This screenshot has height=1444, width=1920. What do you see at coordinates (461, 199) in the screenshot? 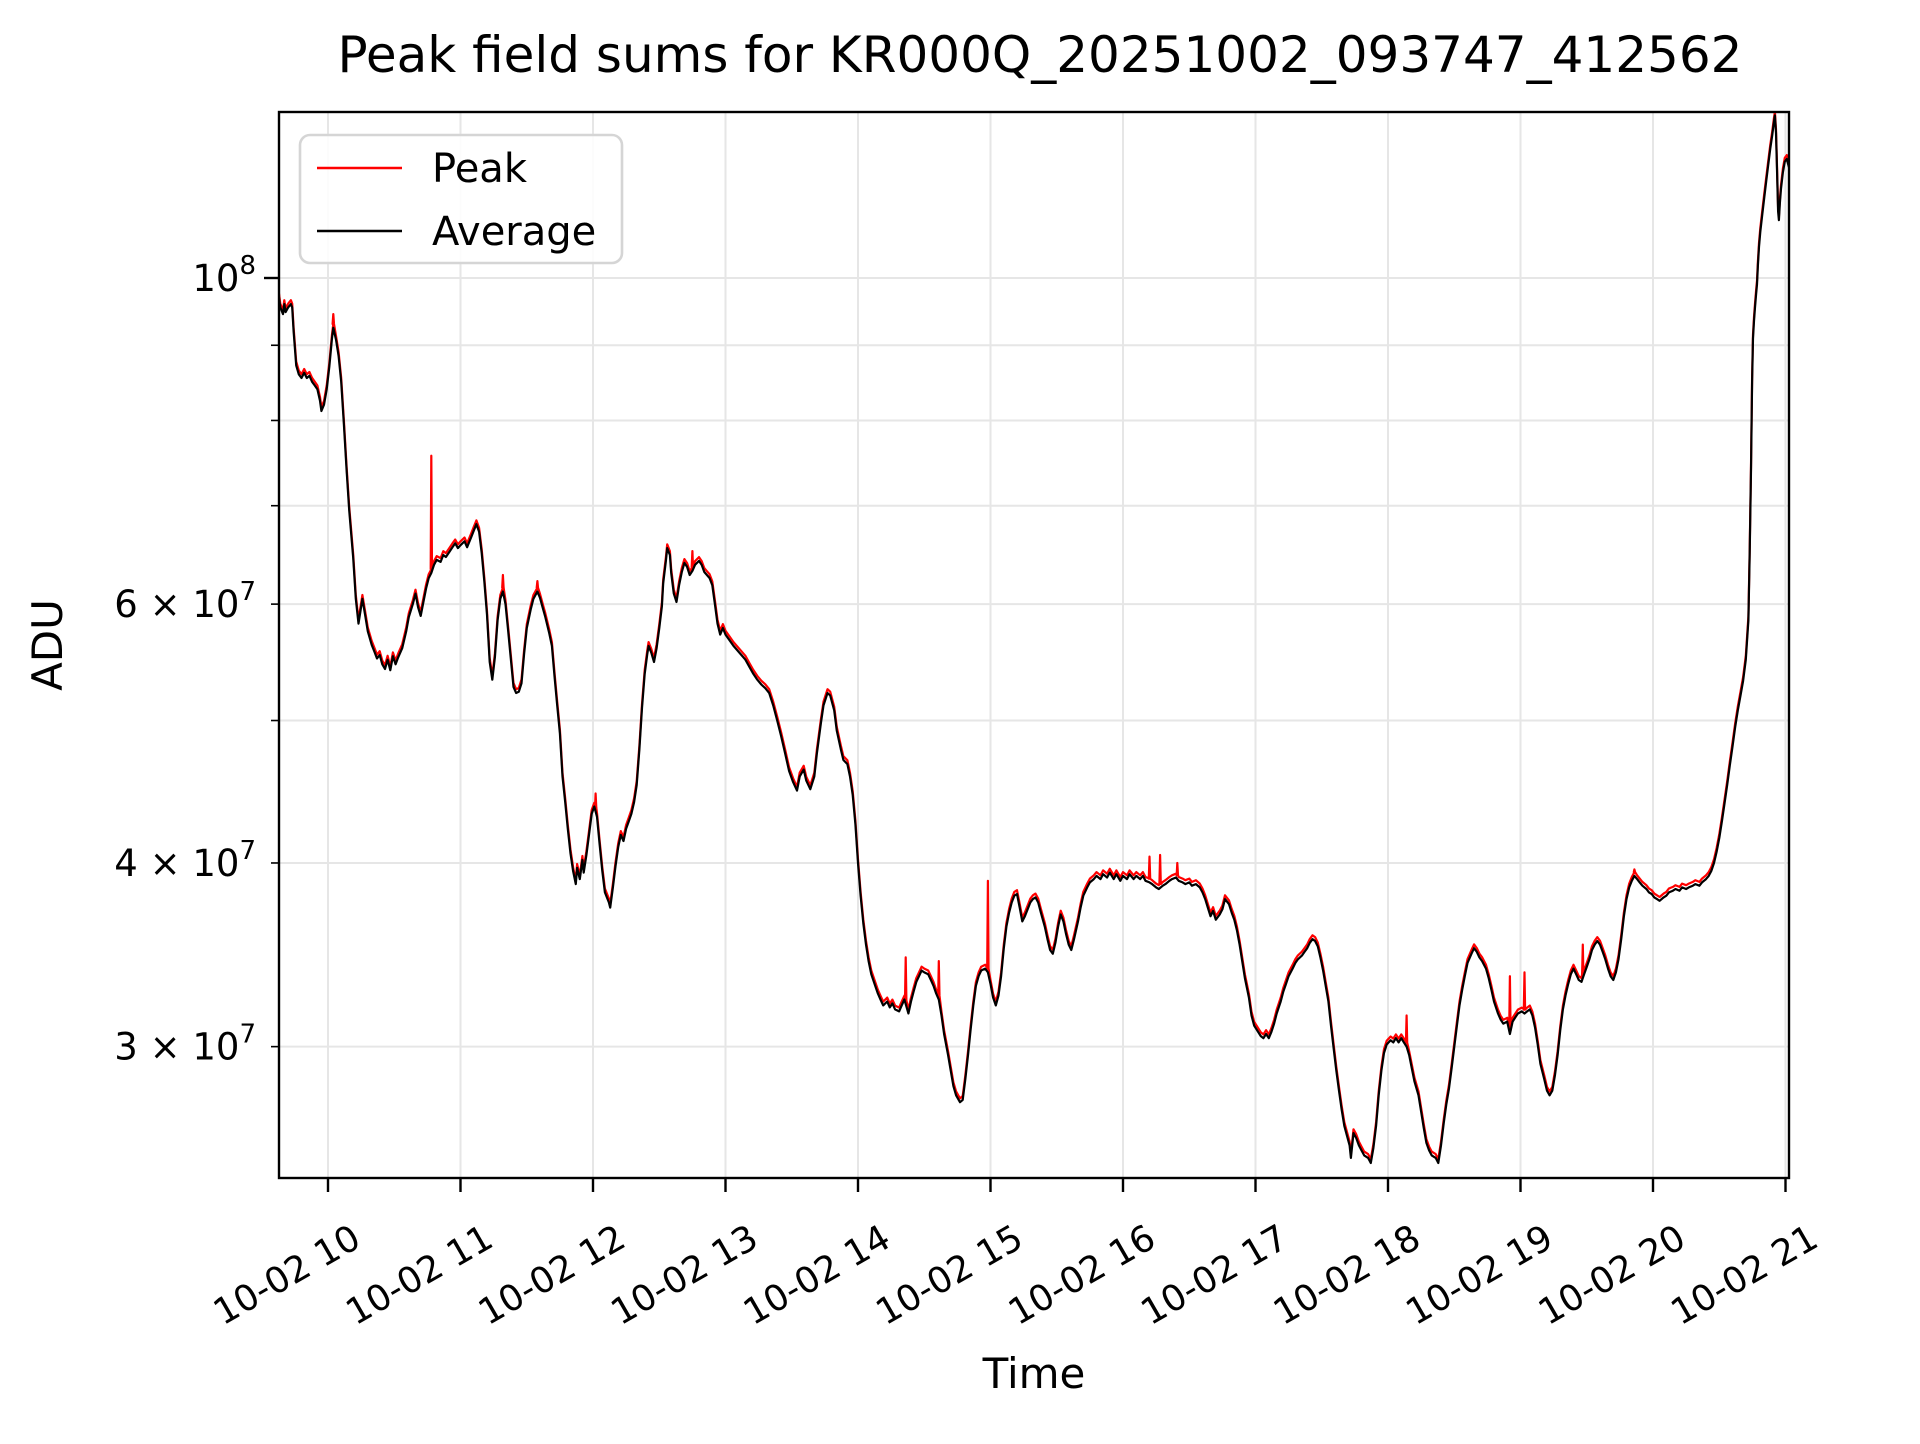
I see `legend: Peak Average` at bounding box center [461, 199].